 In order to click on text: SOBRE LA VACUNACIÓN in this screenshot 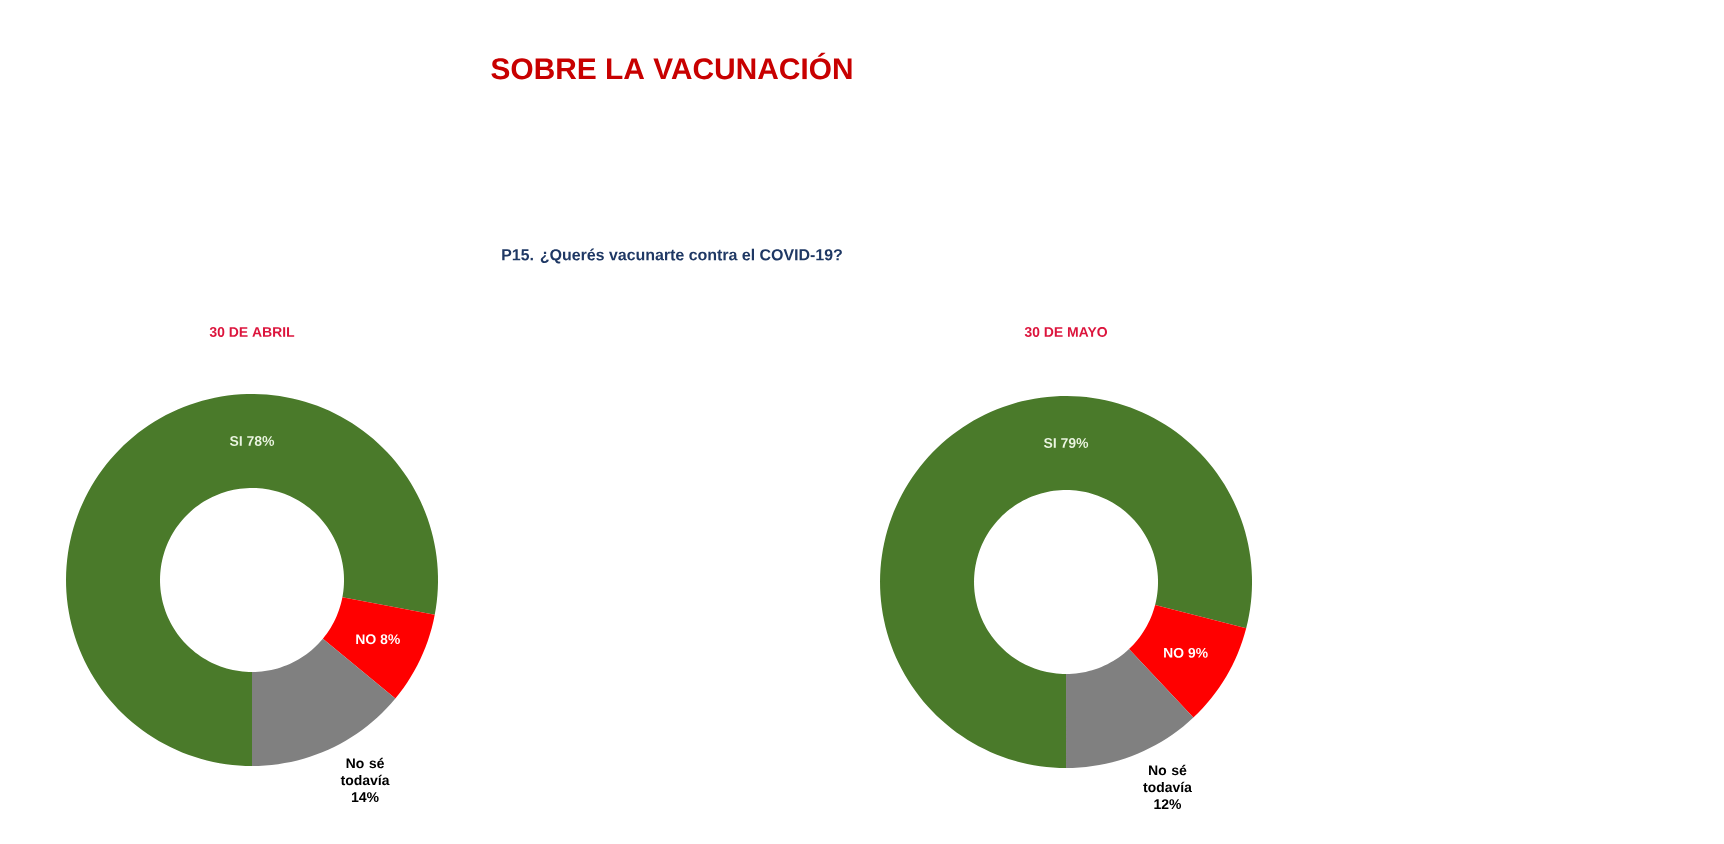, I will do `click(671, 66)`.